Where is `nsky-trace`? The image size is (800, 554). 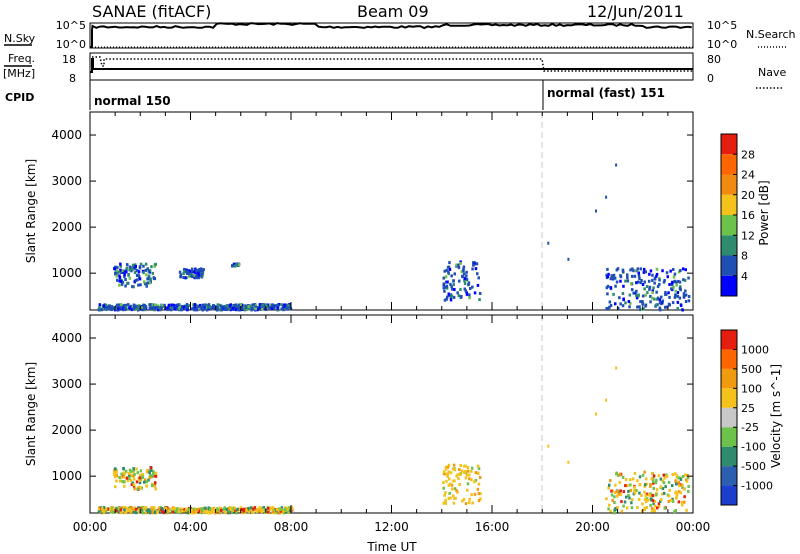 nsky-trace is located at coordinates (391, 35).